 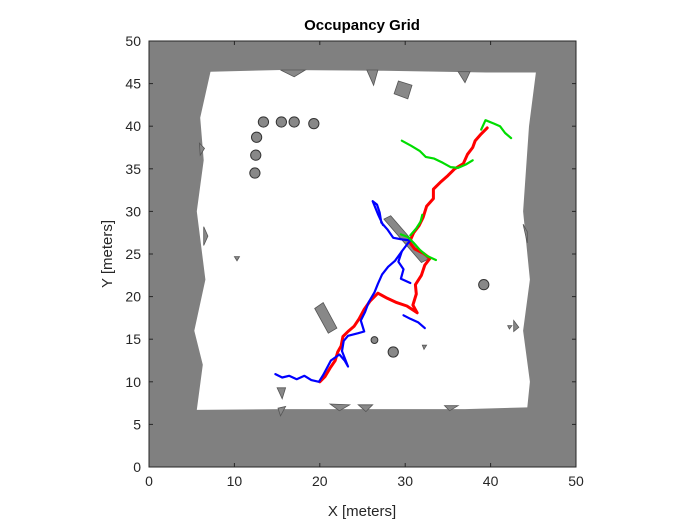 What do you see at coordinates (362, 25) in the screenshot?
I see `chart-title: Occupancy Grid` at bounding box center [362, 25].